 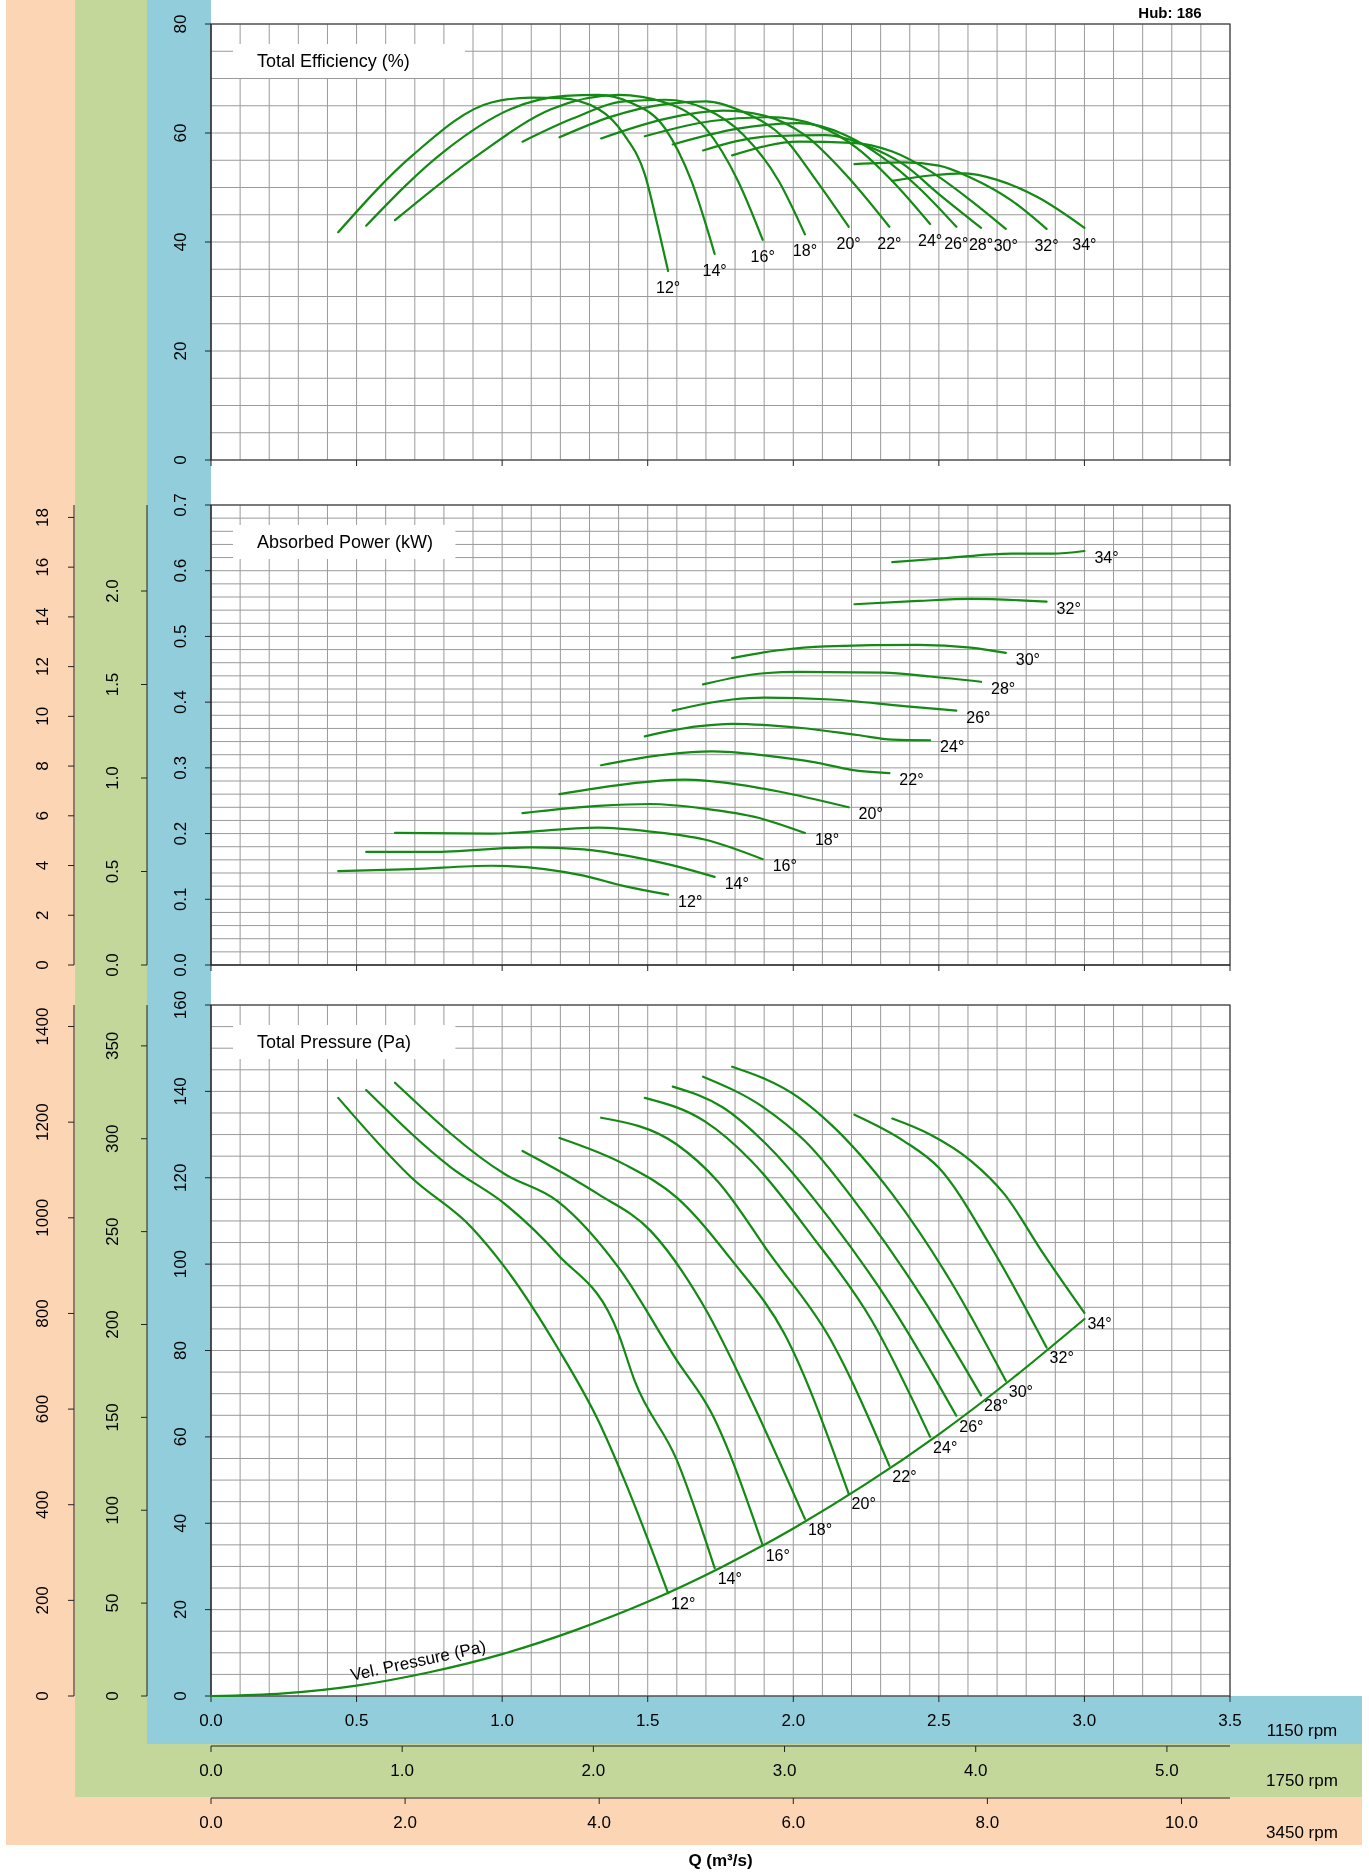 What do you see at coordinates (333, 61) in the screenshot?
I see `text: Total Efficiency (%)` at bounding box center [333, 61].